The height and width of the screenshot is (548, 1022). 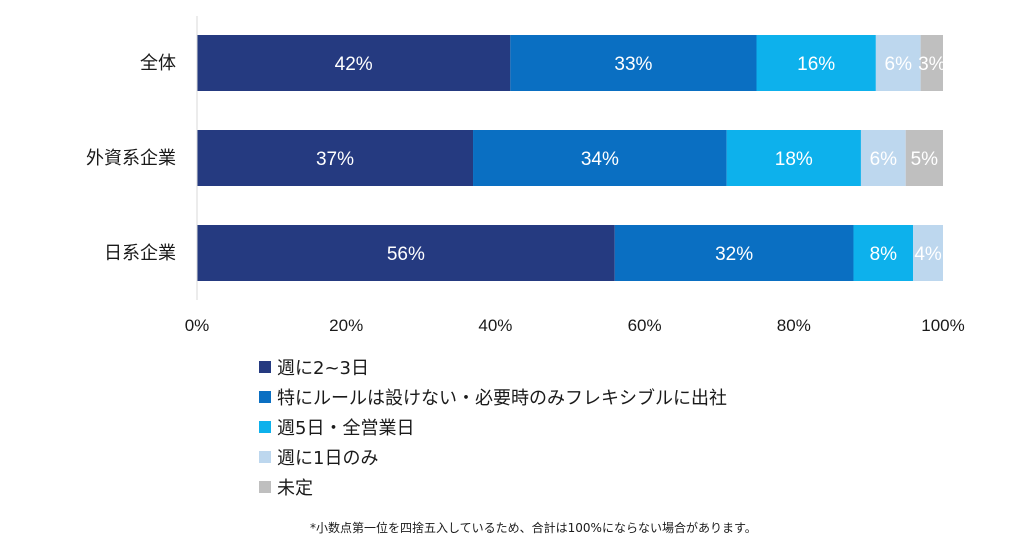 I want to click on bar-data-label: 18%, so click(x=794, y=159).